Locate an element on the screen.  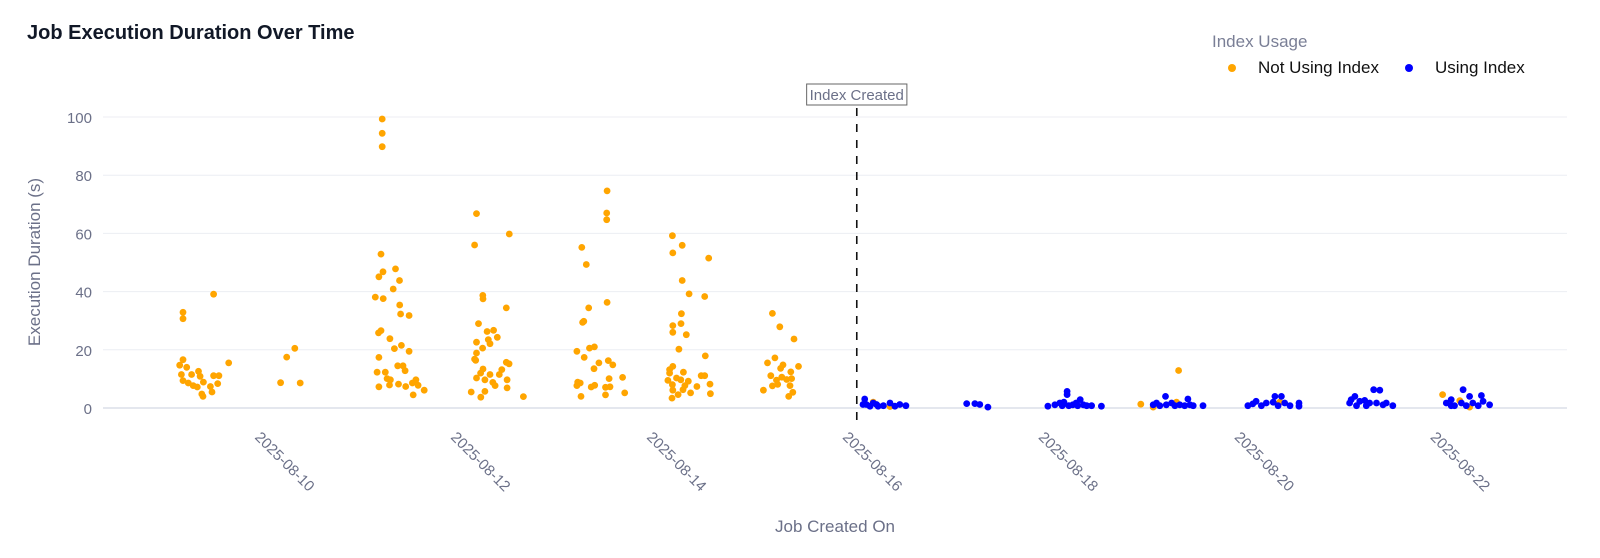
x-tick-label: 2025-08-18 is located at coordinates (1068, 462).